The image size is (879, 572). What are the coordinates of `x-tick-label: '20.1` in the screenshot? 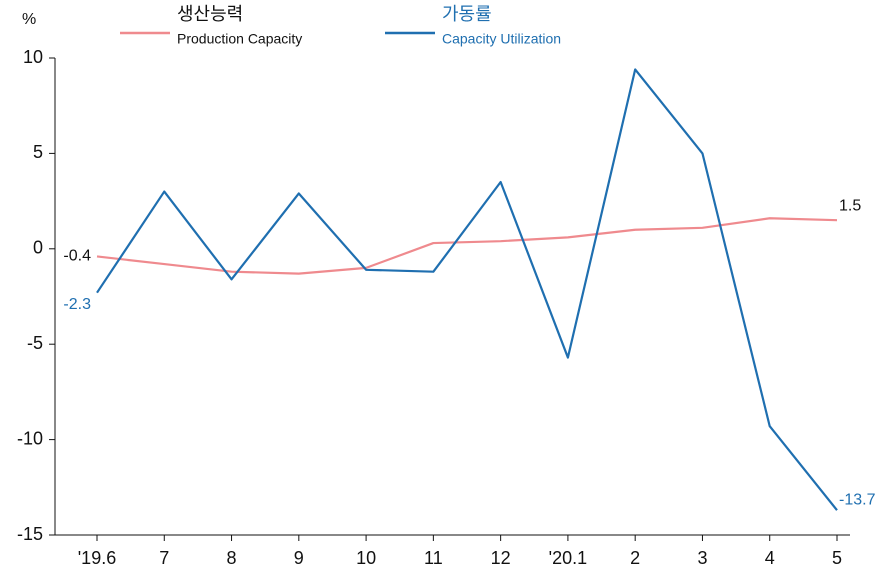 It's located at (568, 558).